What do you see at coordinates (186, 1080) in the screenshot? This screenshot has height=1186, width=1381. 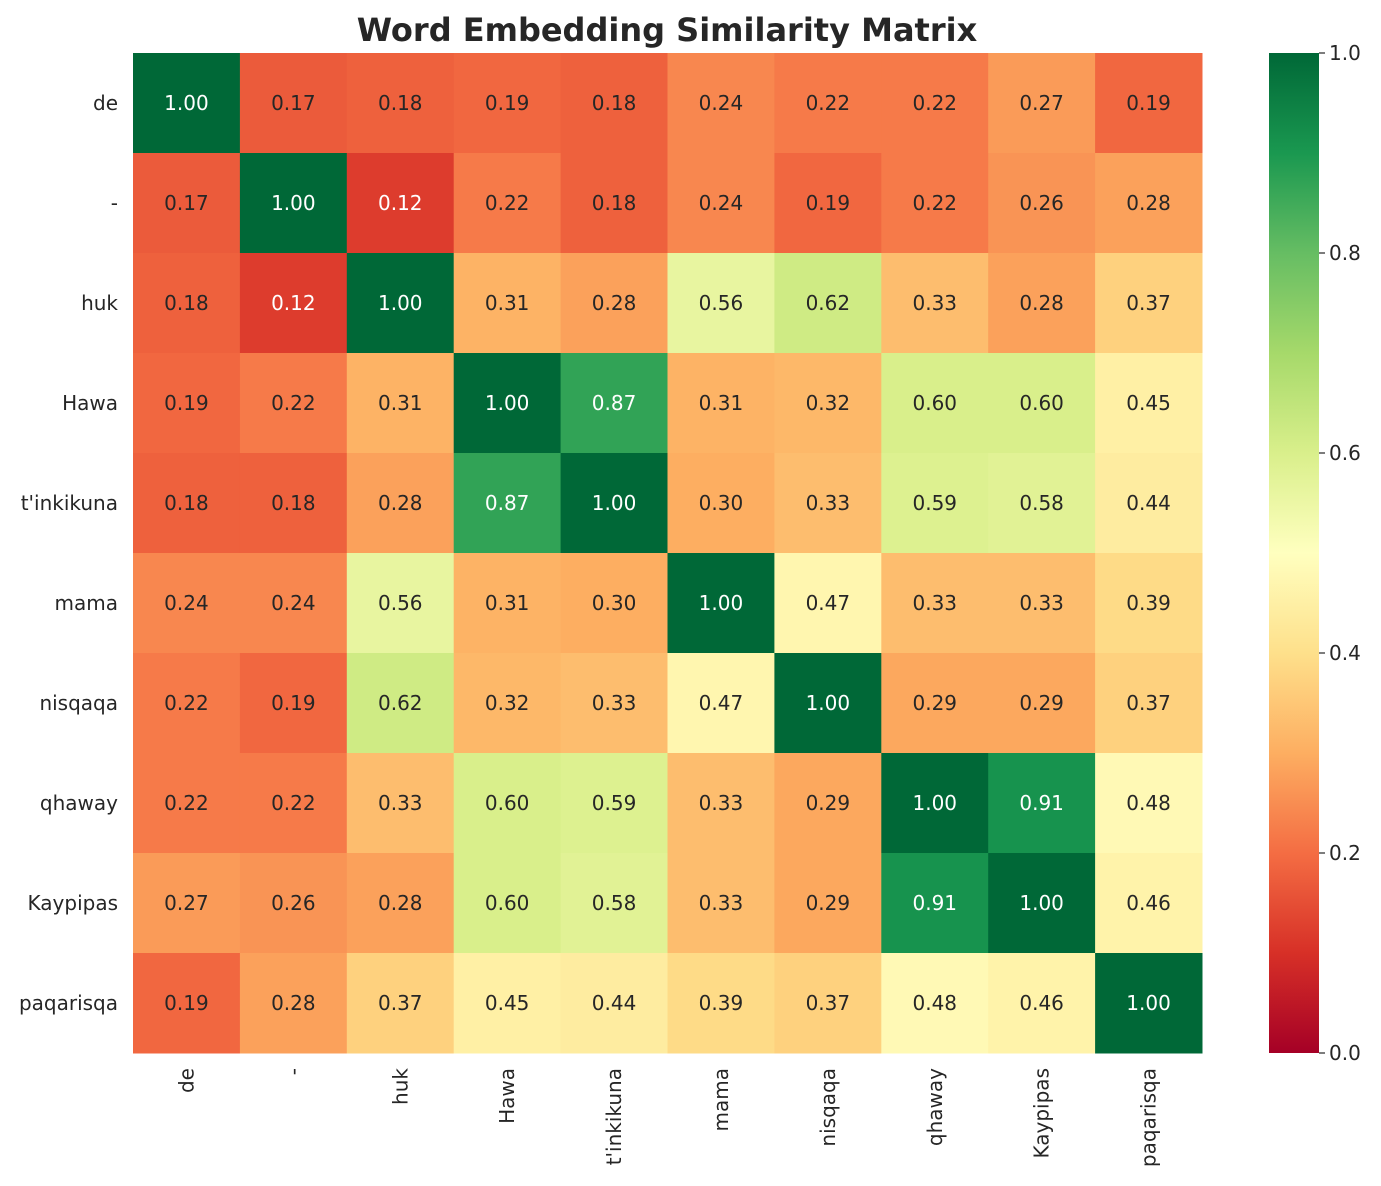 I see `x-tick-label: de` at bounding box center [186, 1080].